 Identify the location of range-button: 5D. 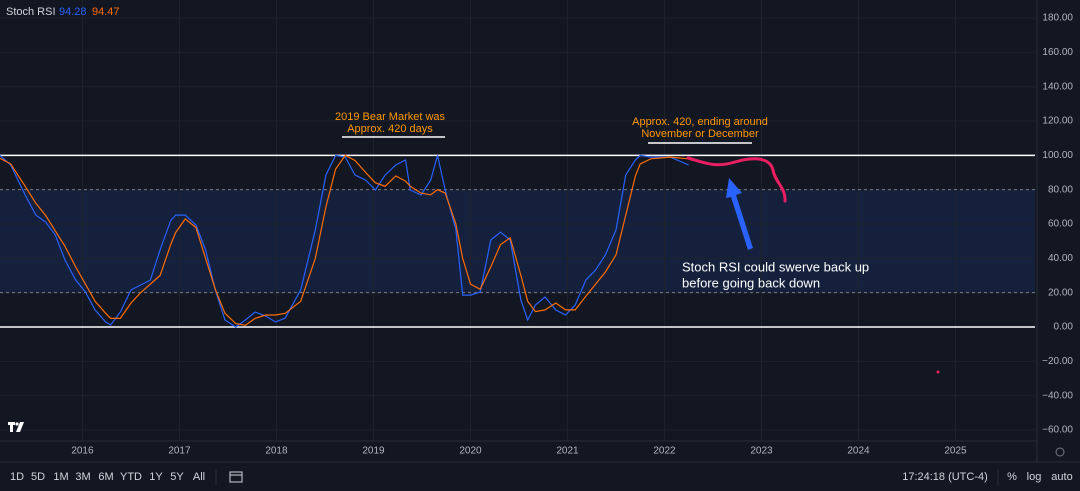
(38, 477).